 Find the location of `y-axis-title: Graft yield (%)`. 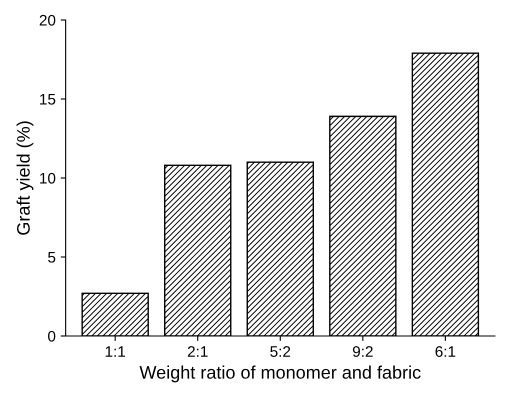

y-axis-title: Graft yield (%) is located at coordinates (25, 178).